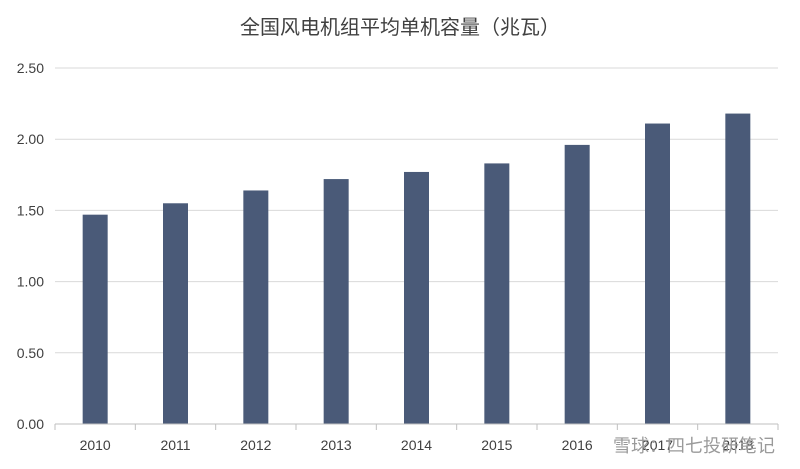  What do you see at coordinates (400, 27) in the screenshot?
I see `chart-title: 全国风电机组平均单机容量（兆瓦）` at bounding box center [400, 27].